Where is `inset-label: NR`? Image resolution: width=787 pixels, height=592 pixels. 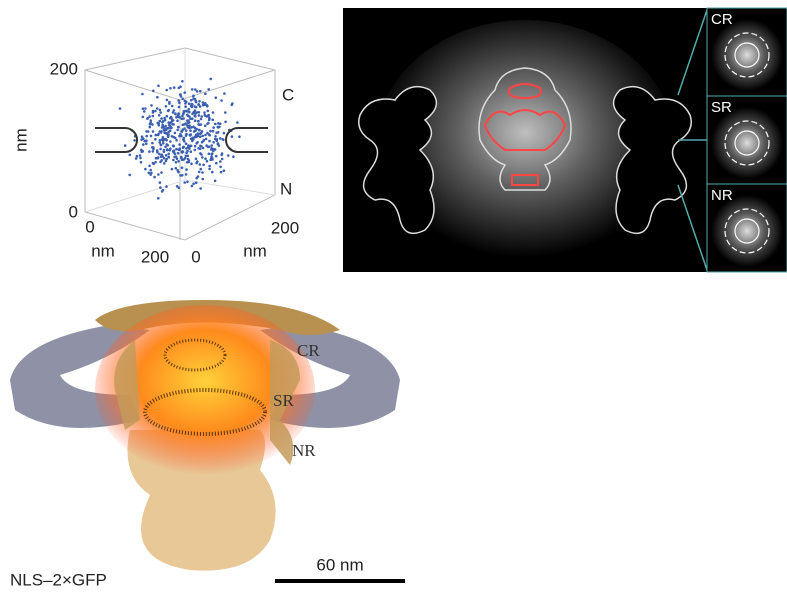 inset-label: NR is located at coordinates (722, 195).